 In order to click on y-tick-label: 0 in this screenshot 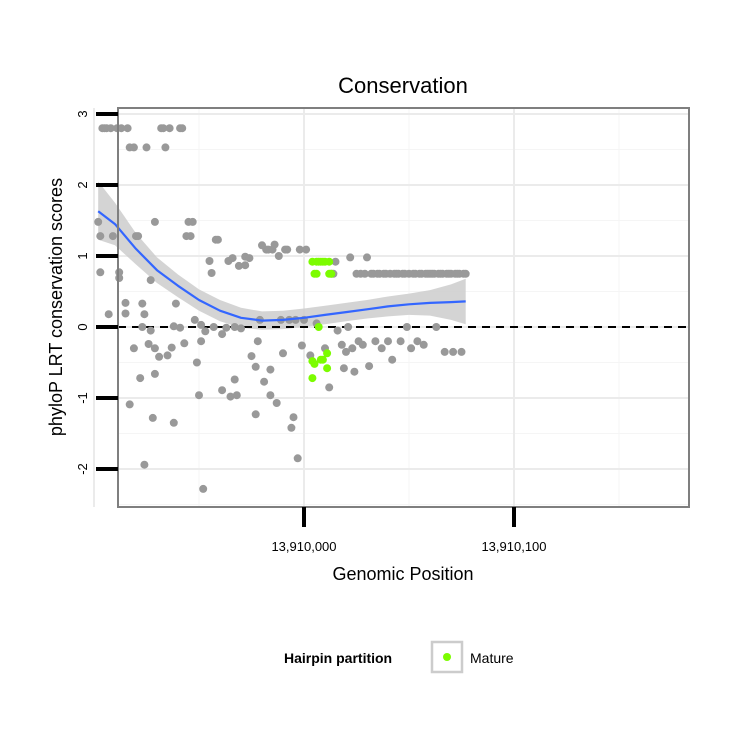, I will do `click(82, 326)`.